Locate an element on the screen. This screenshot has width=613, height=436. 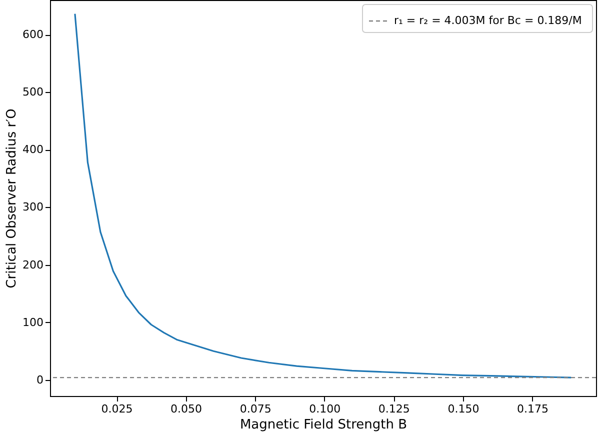
x-tick-label: 0.125 is located at coordinates (394, 409).